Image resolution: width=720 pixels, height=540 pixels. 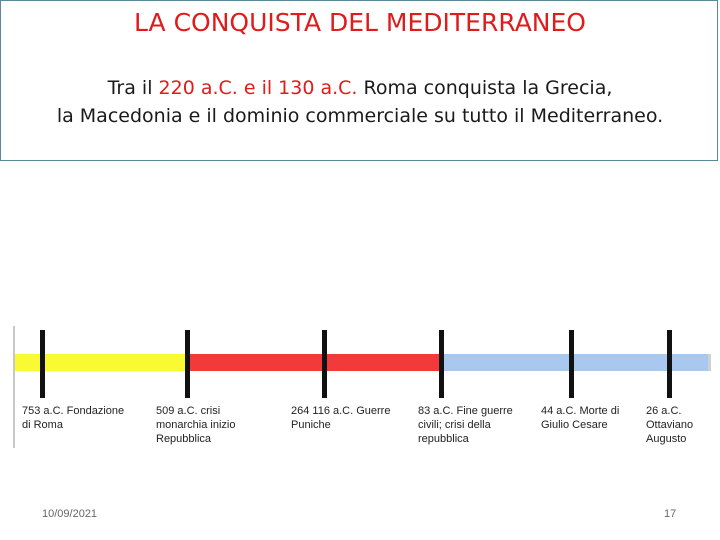 What do you see at coordinates (73, 418) in the screenshot?
I see `timeline-label-753: 753 a.C. Fondazione di Roma` at bounding box center [73, 418].